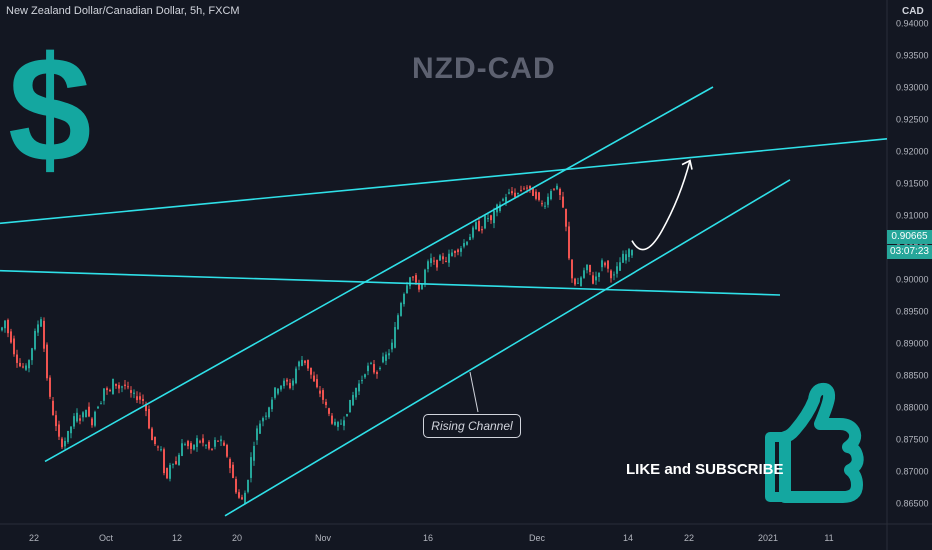 The width and height of the screenshot is (932, 550). Describe the element at coordinates (177, 538) in the screenshot. I see `time-tick-label: 12` at that location.